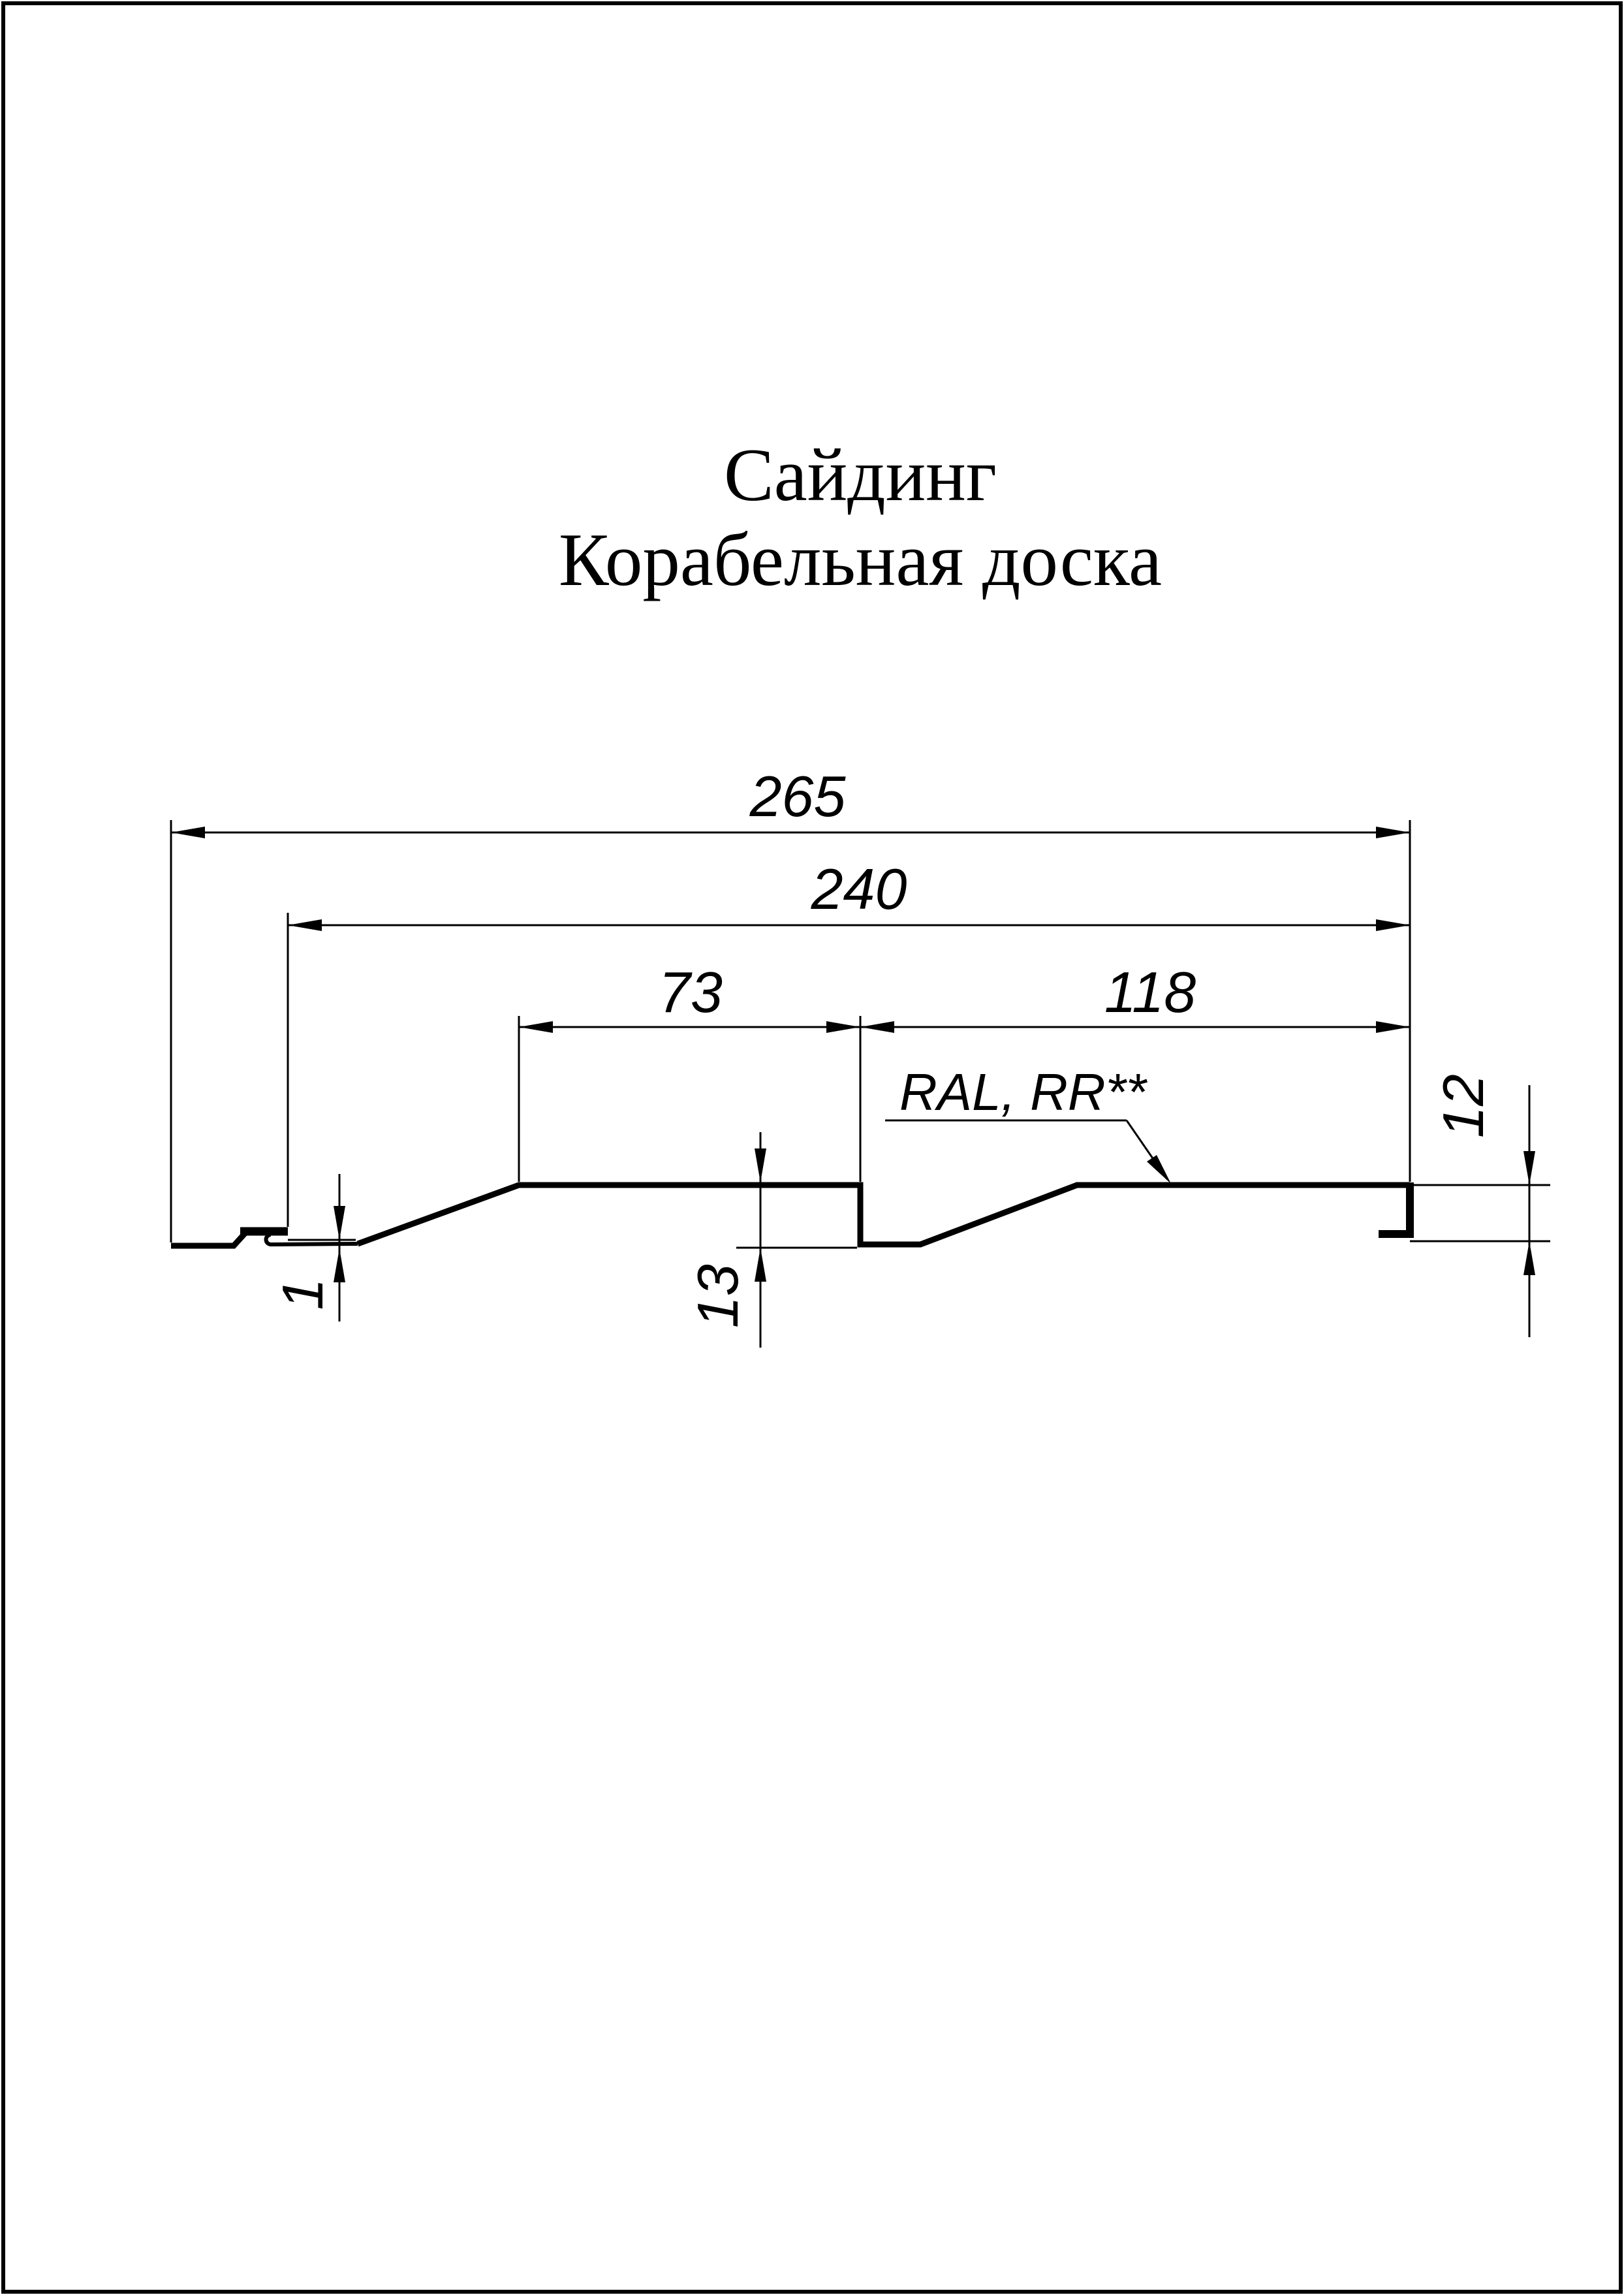  What do you see at coordinates (1529, 1168) in the screenshot?
I see `dim-12-arrow-top` at bounding box center [1529, 1168].